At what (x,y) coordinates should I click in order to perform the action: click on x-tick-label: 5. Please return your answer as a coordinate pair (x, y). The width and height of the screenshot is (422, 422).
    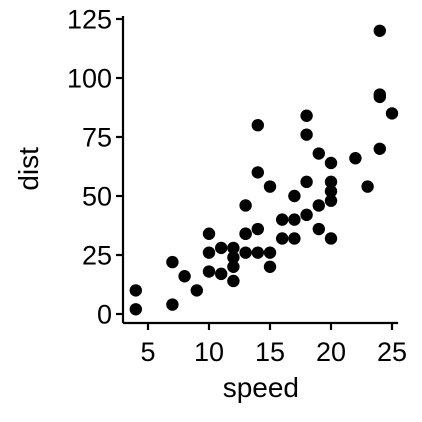
    Looking at the image, I should click on (147, 352).